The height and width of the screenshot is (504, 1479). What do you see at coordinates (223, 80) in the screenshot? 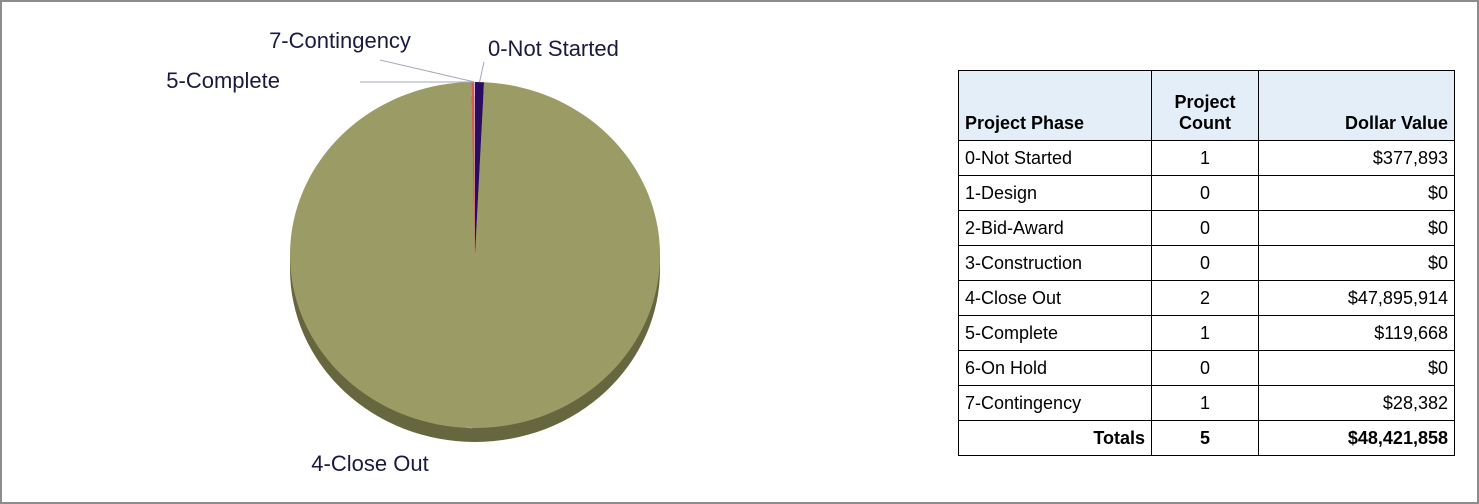
I see `slice-label: 5-Complete` at bounding box center [223, 80].